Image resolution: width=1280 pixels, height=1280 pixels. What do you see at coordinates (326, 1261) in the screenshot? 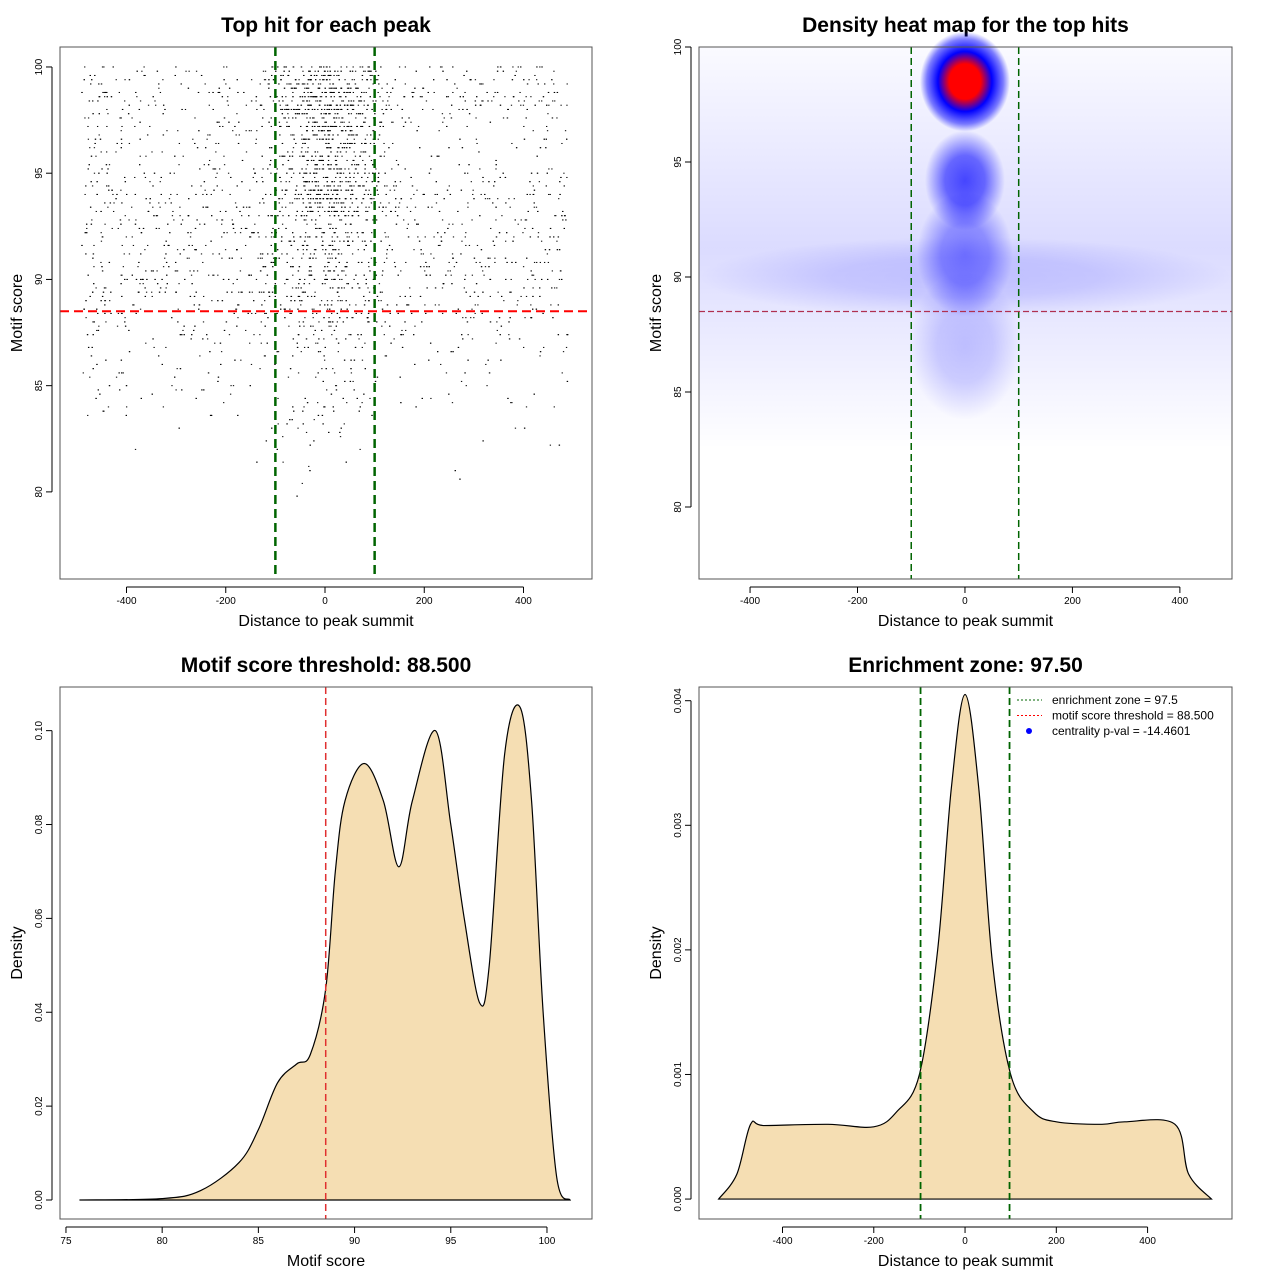
I see `x-axis-label: Motif score` at bounding box center [326, 1261].